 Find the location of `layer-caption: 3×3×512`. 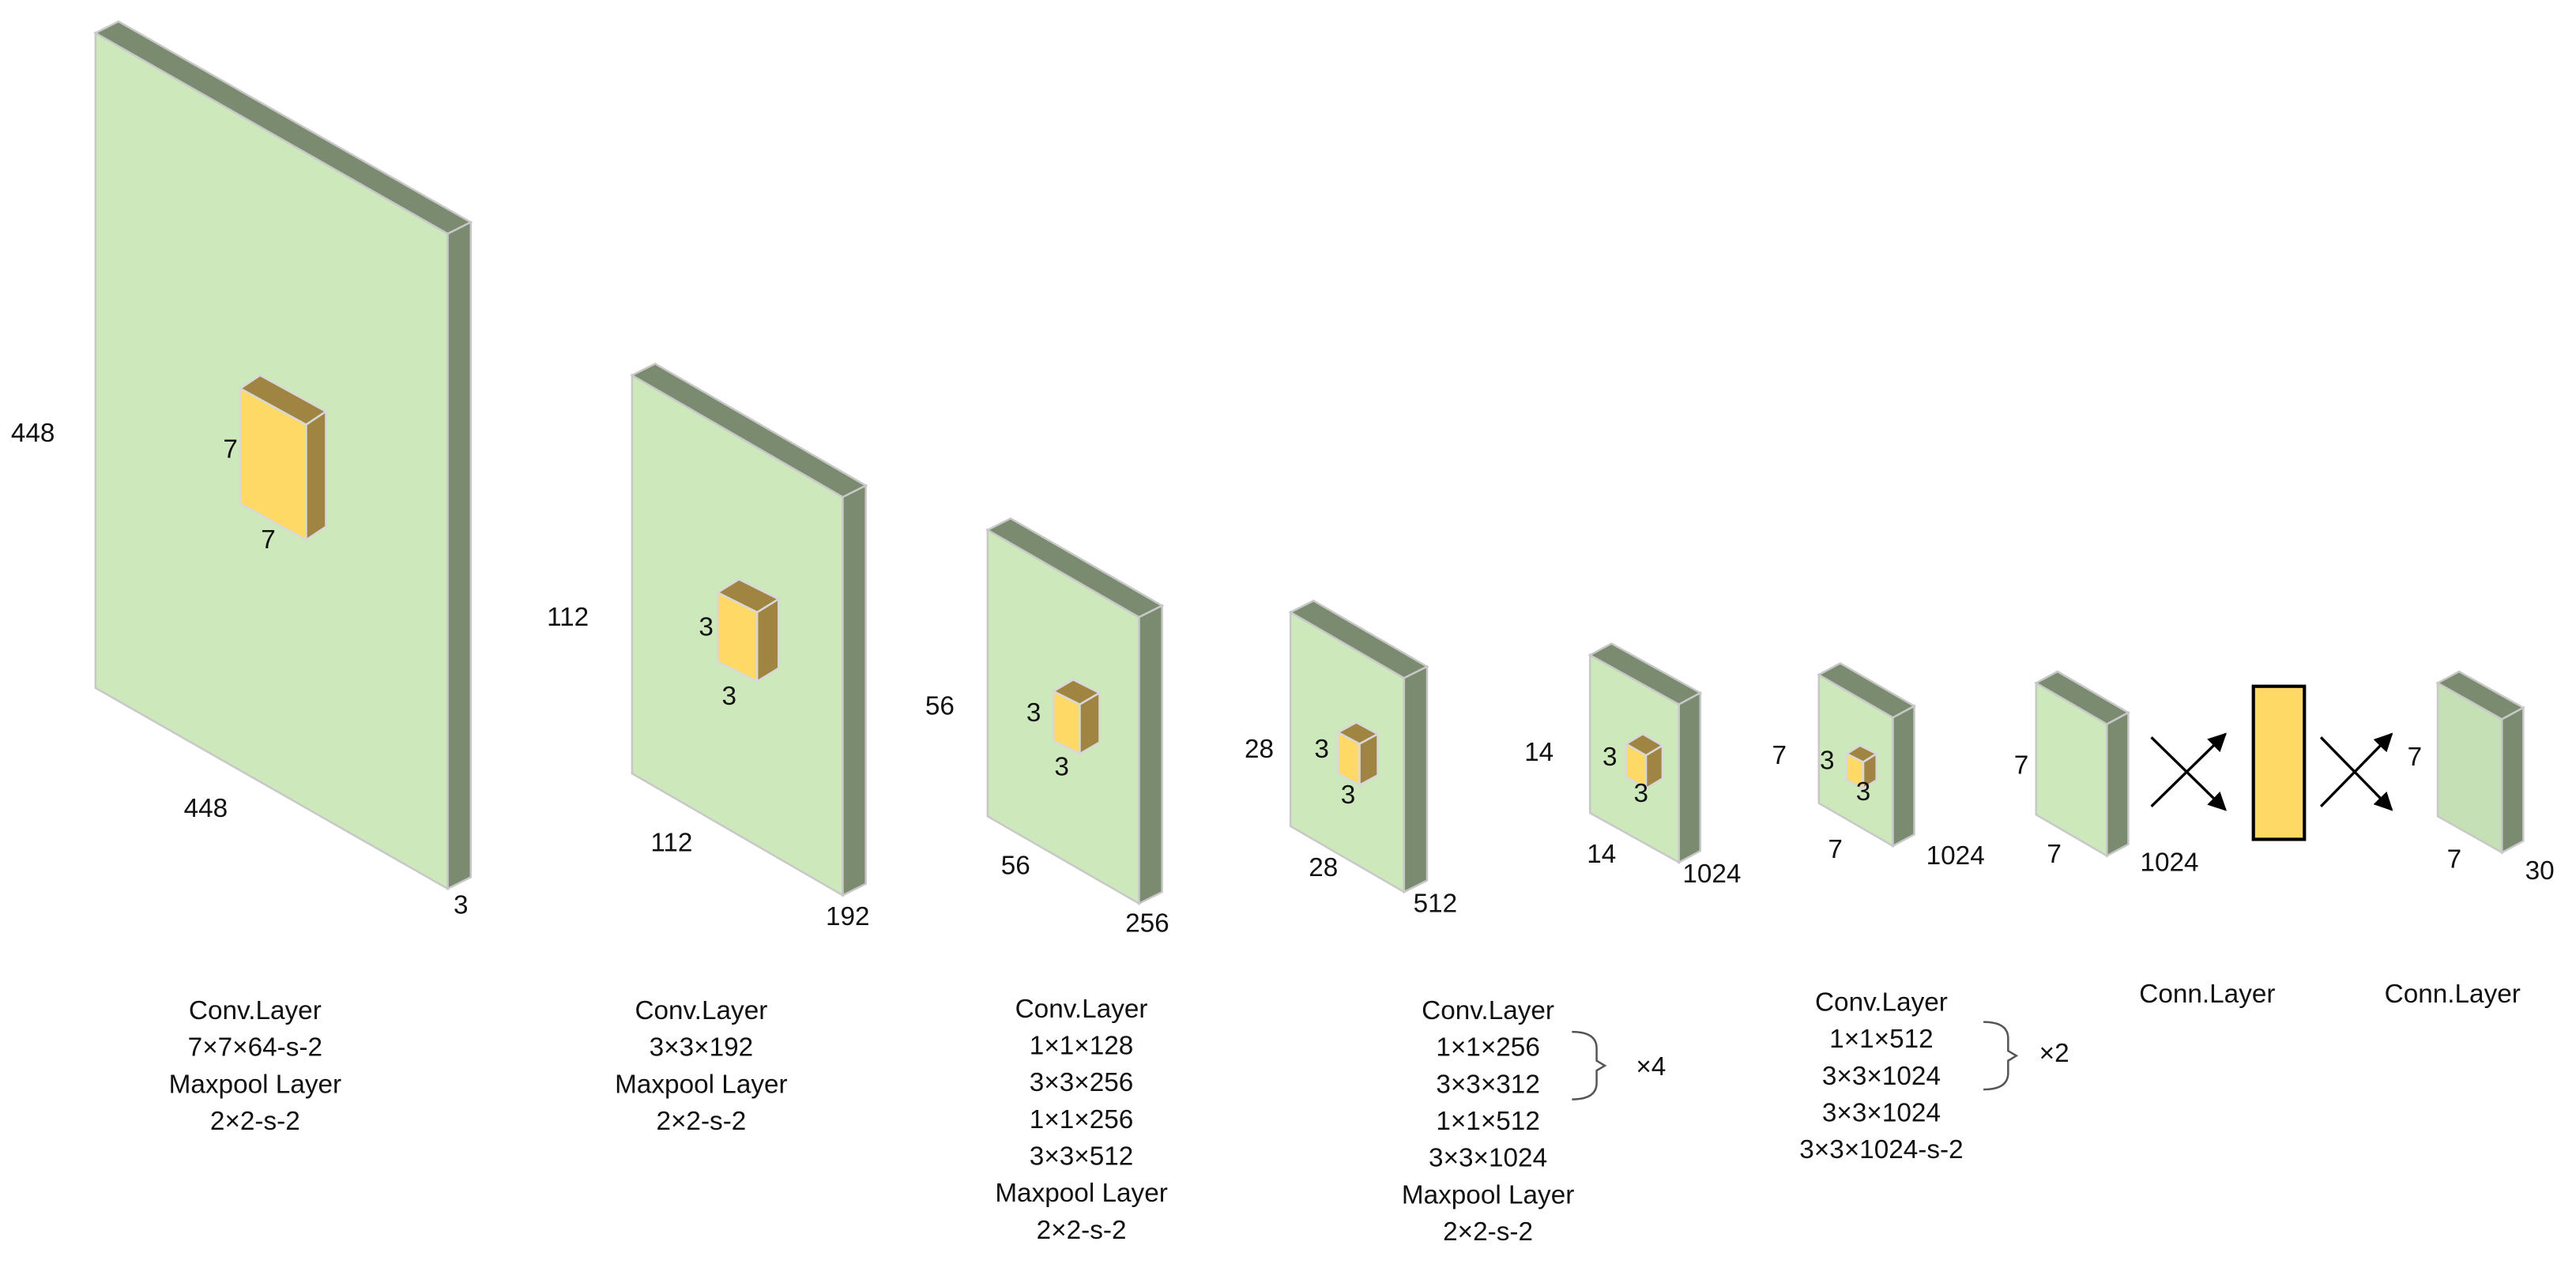

layer-caption: 3×3×512 is located at coordinates (1082, 1157).